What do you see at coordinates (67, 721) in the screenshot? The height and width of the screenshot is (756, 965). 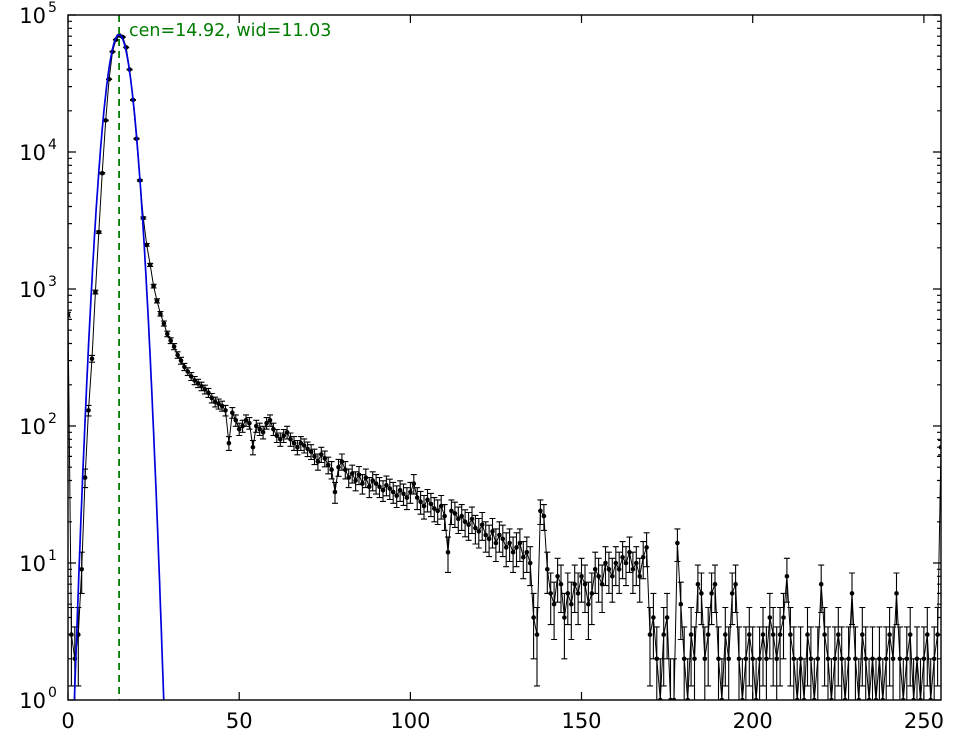 I see `x-tick-label: 0` at bounding box center [67, 721].